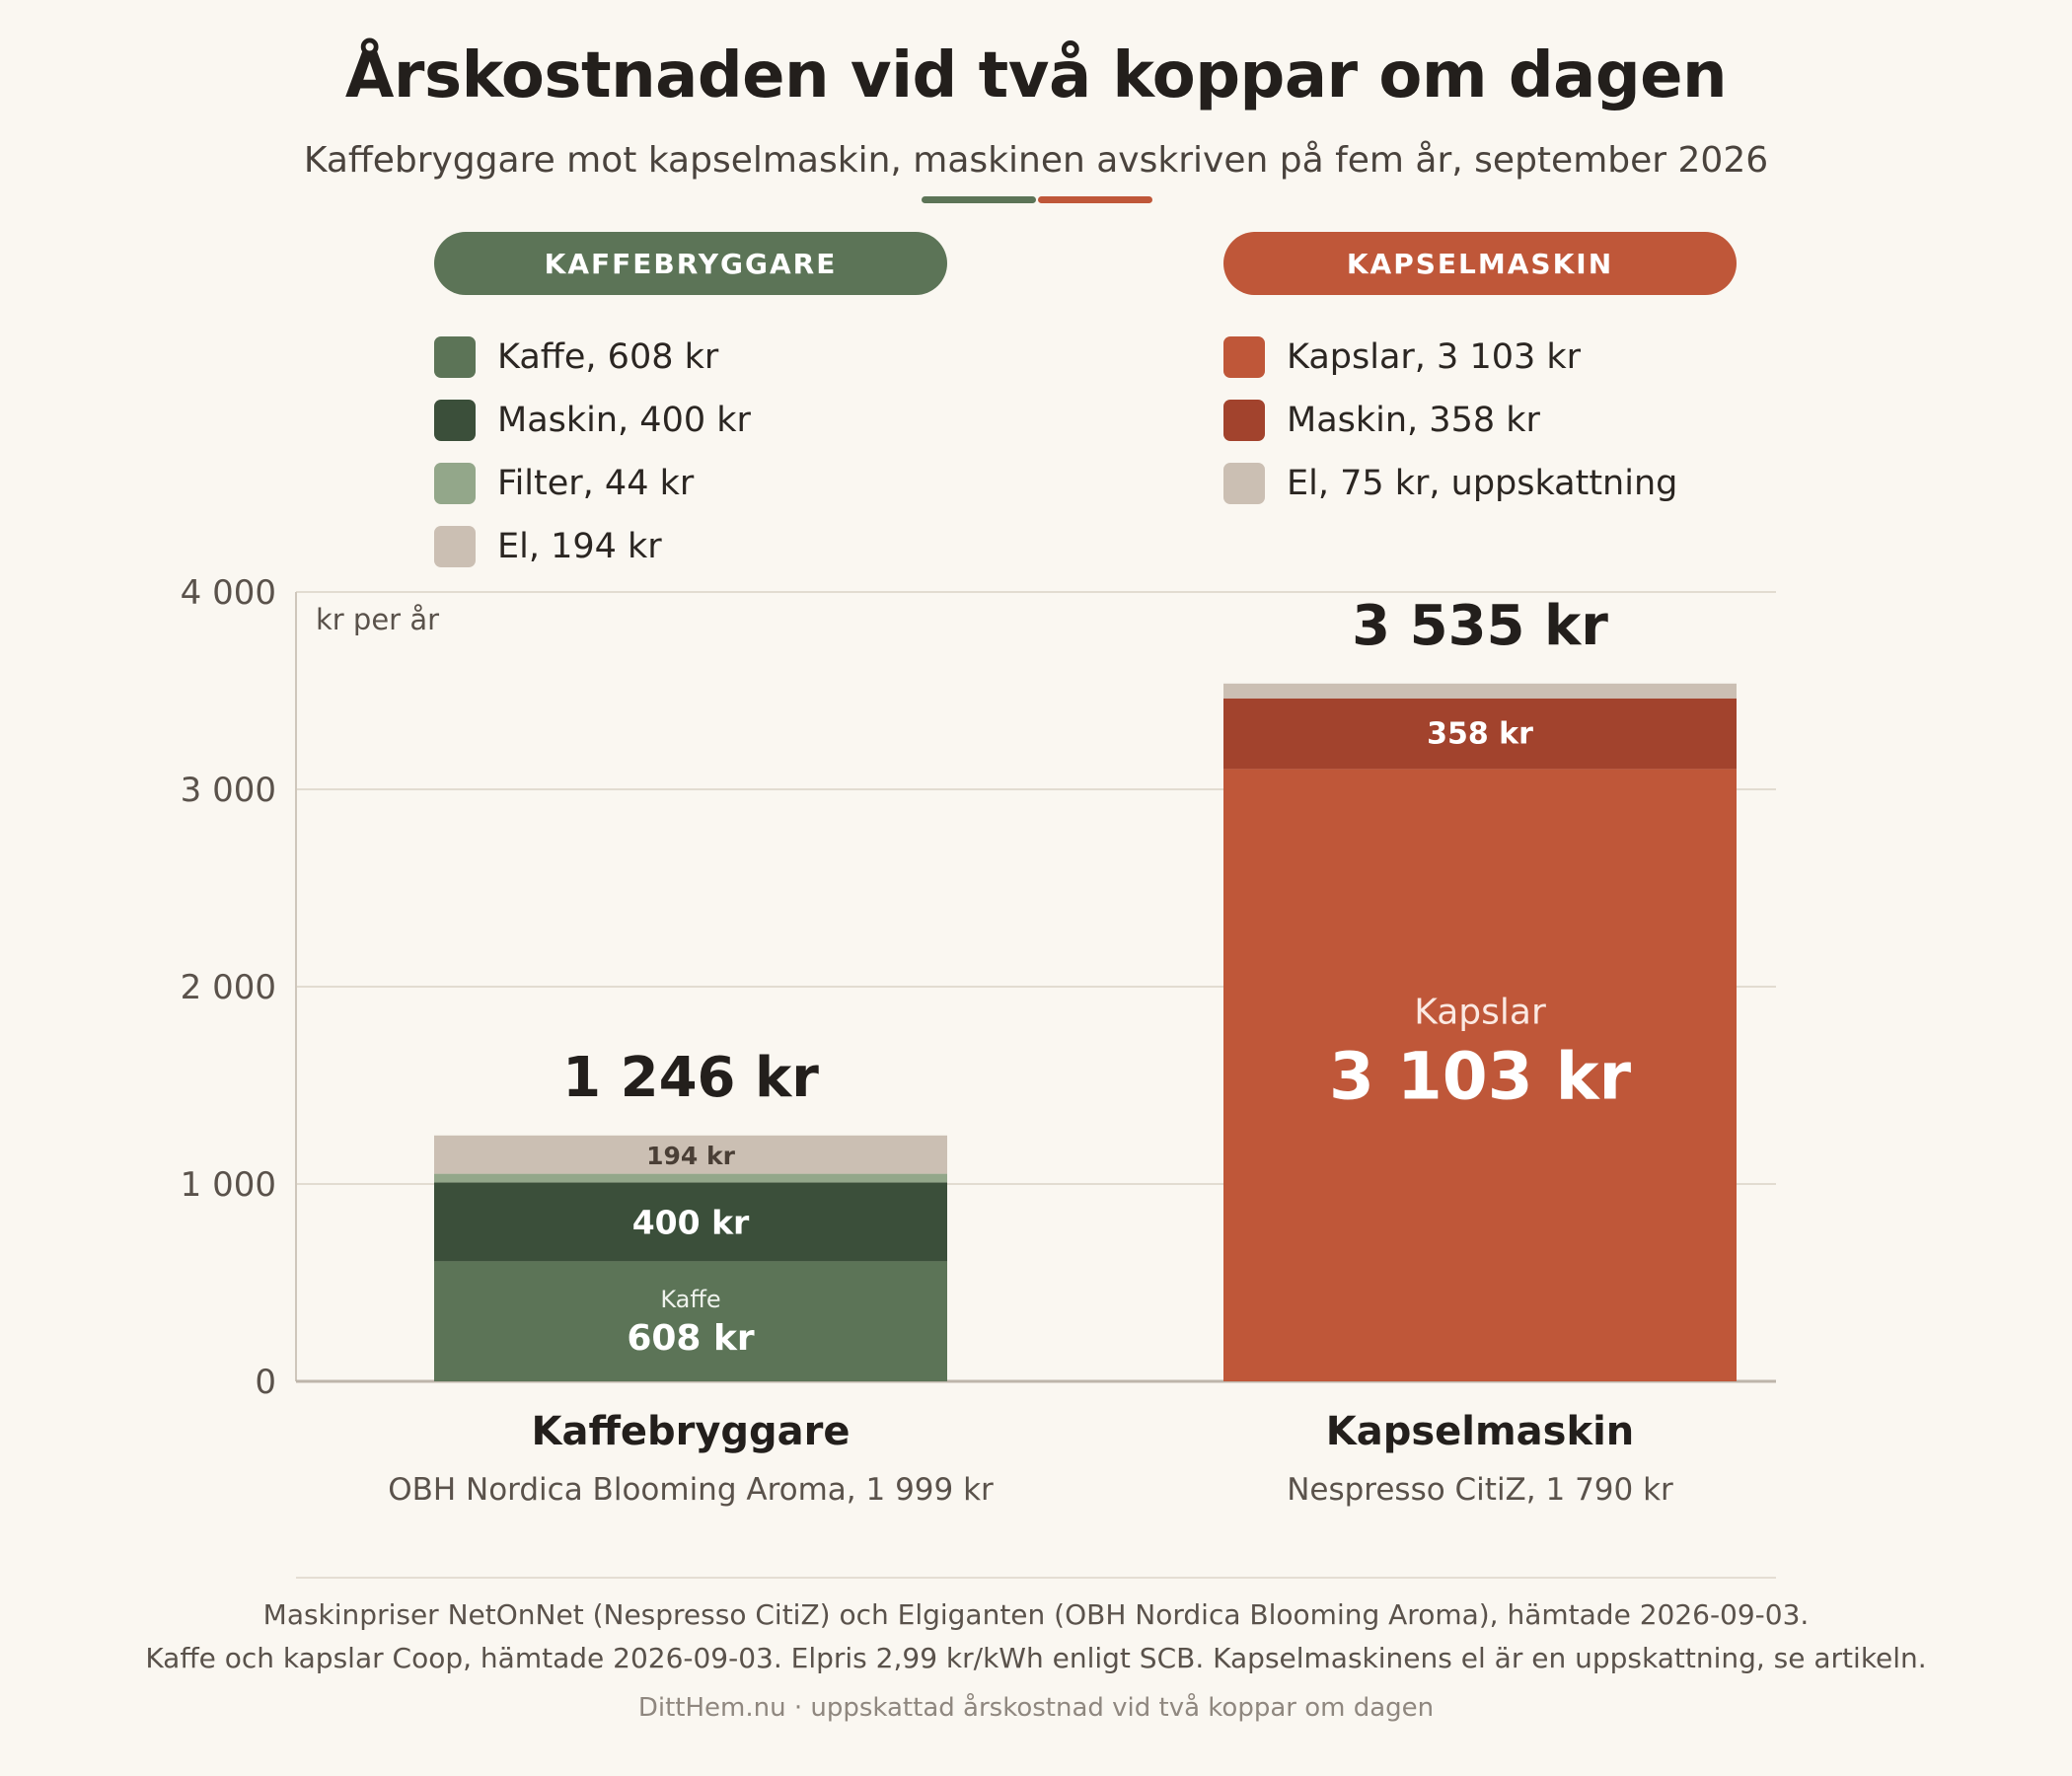 This screenshot has width=2072, height=1776. I want to click on y-tick-label: 2 000, so click(229, 988).